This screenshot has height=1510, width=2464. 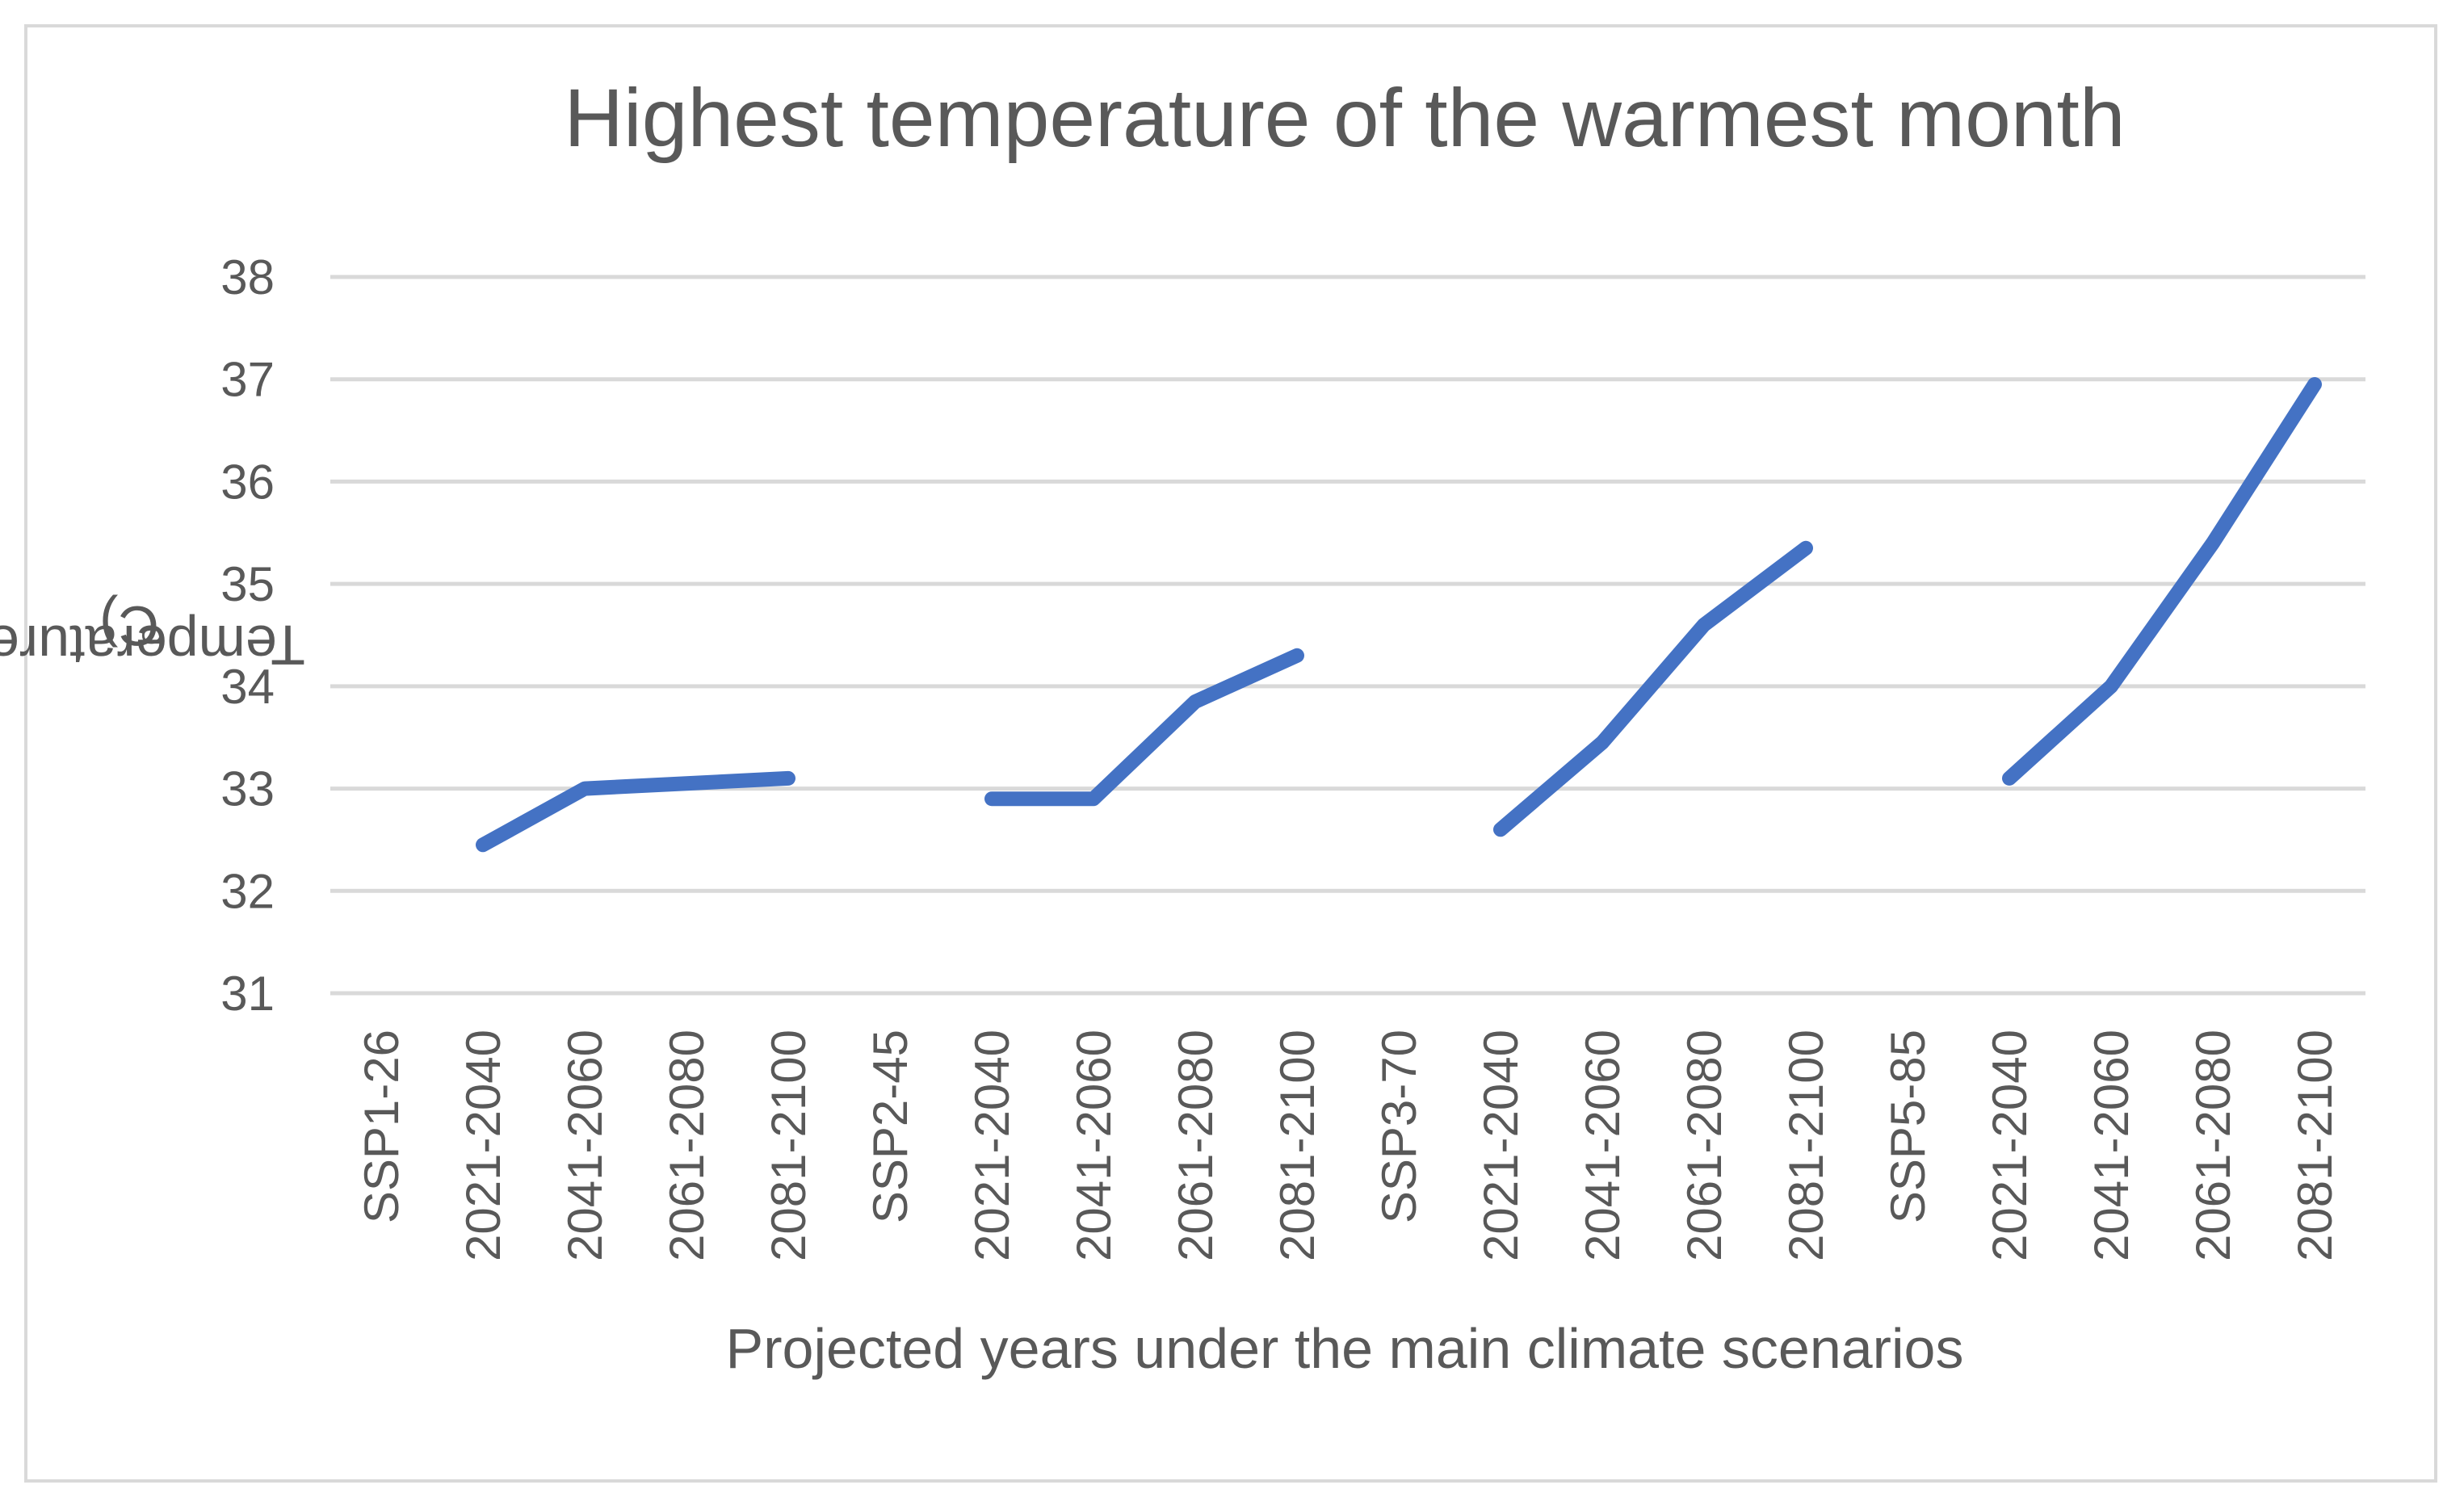 I want to click on y-tick-label: 37, so click(x=247, y=380).